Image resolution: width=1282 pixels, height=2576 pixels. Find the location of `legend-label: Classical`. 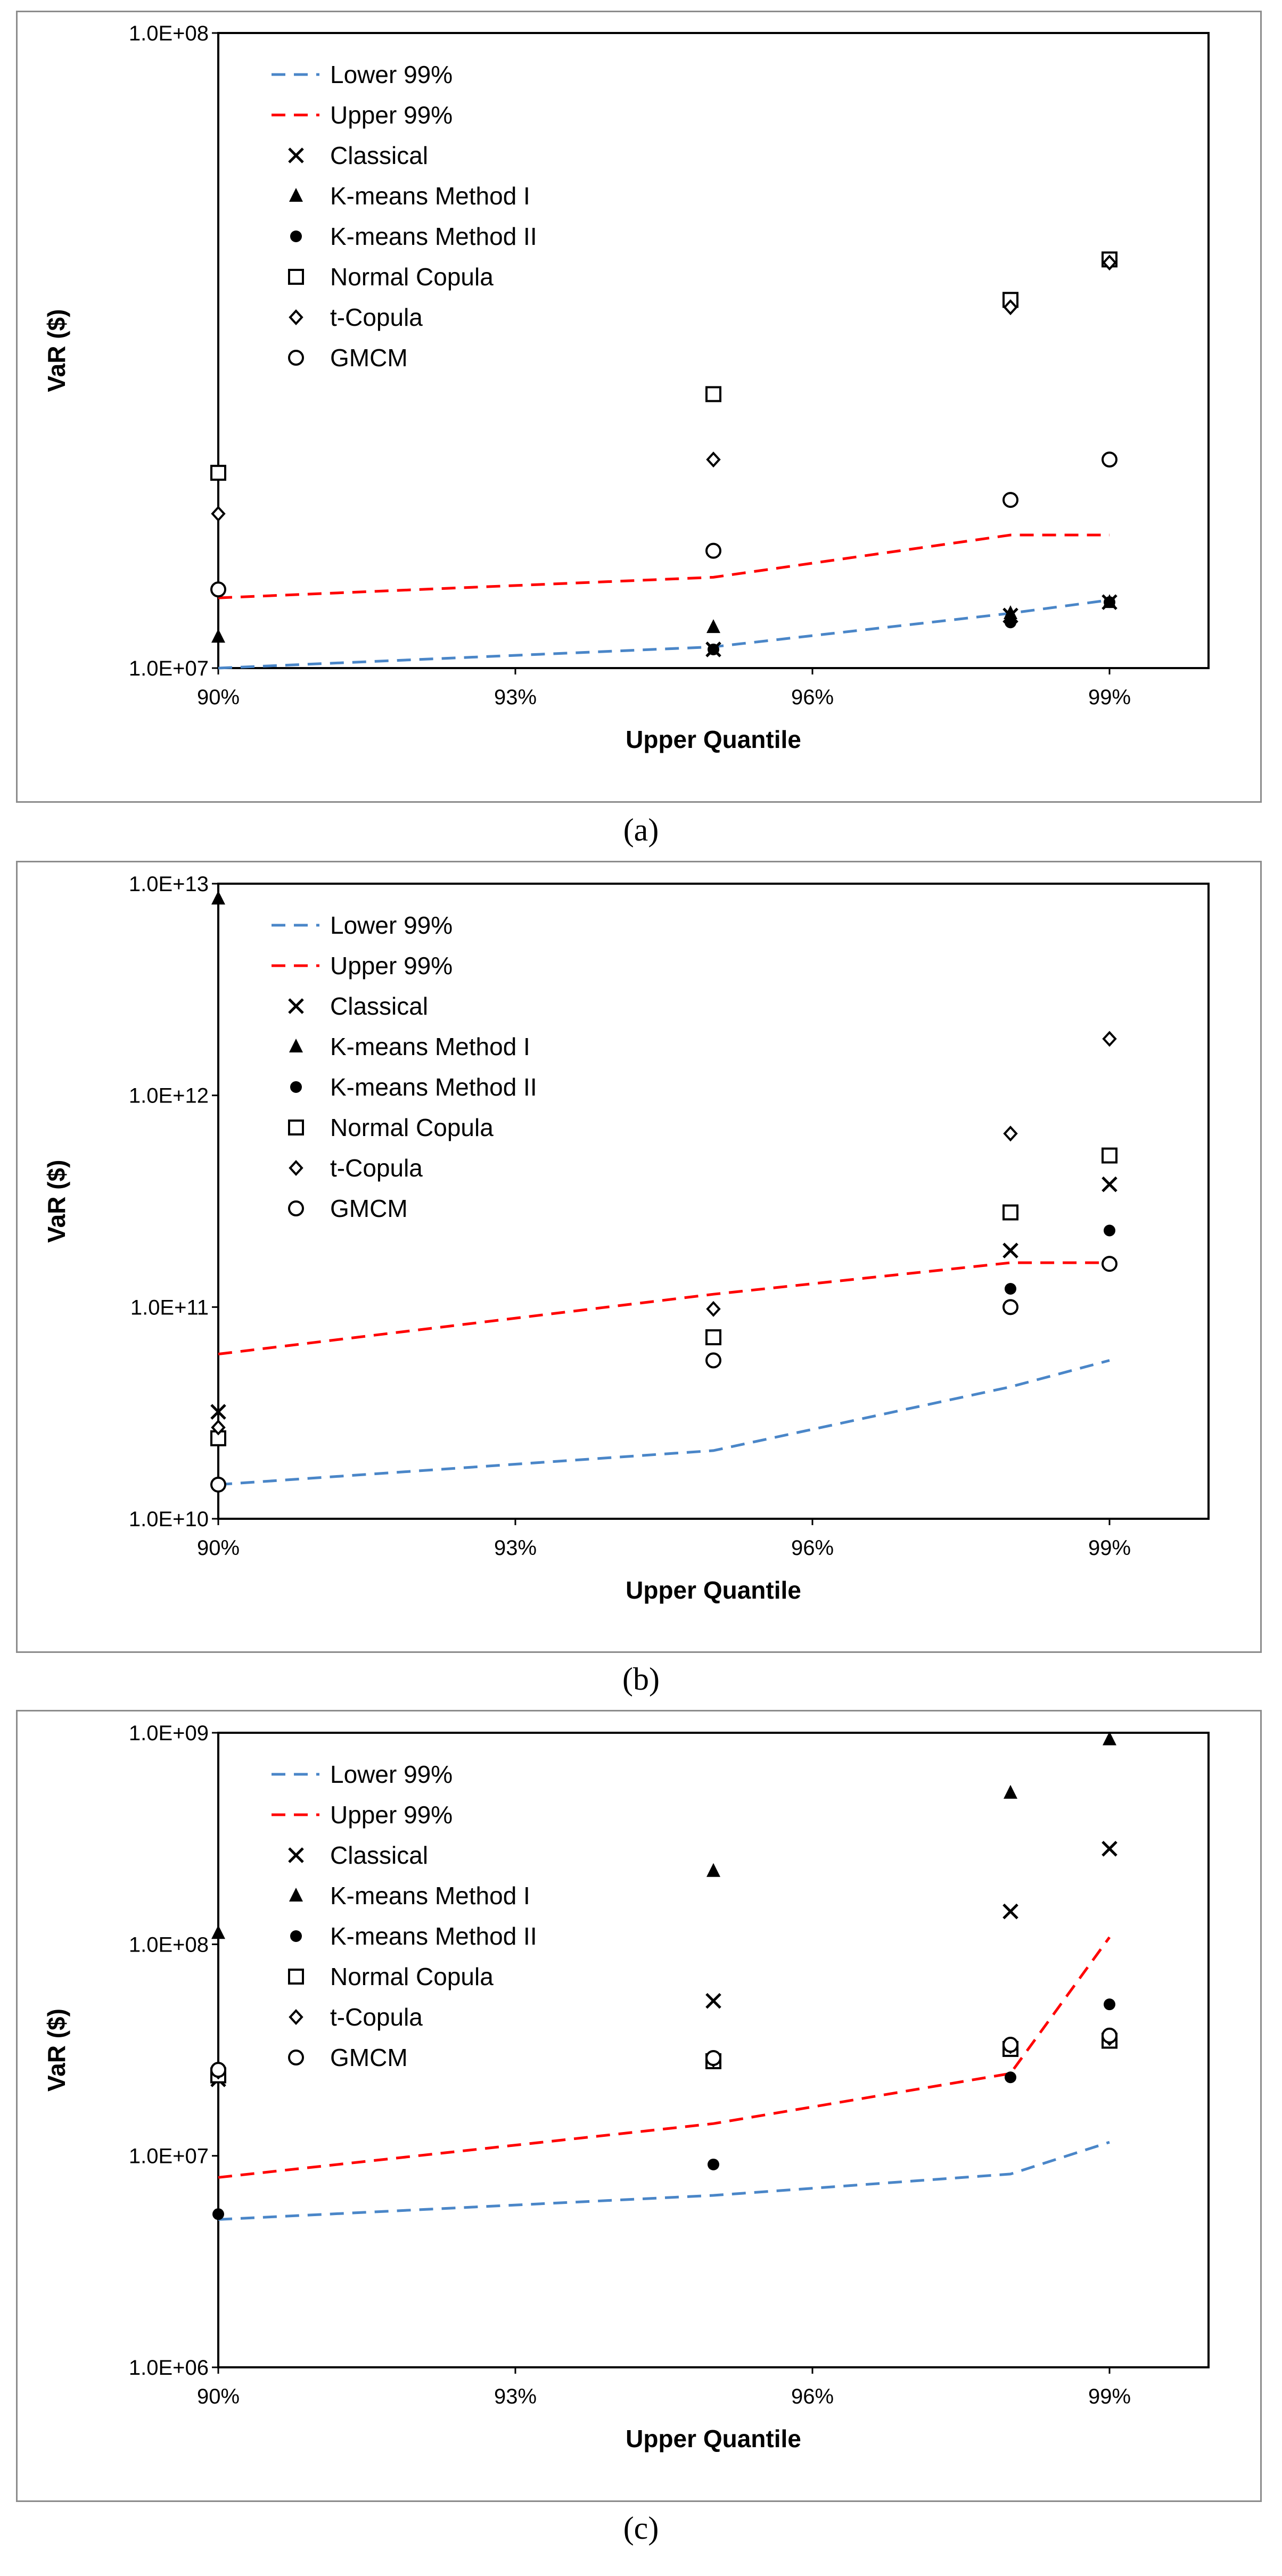

legend-label: Classical is located at coordinates (379, 155).